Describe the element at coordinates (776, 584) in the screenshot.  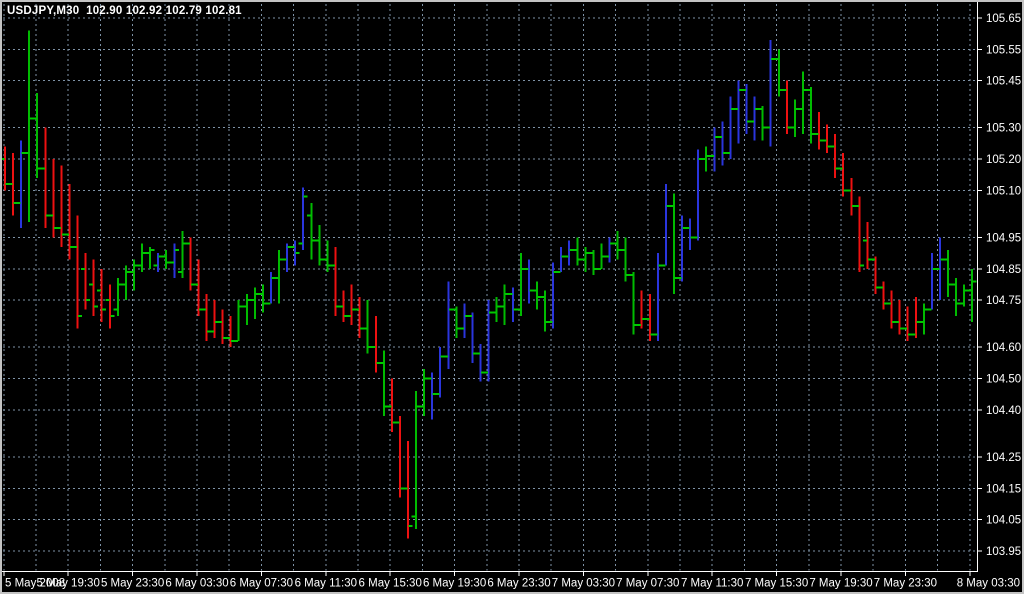
I see `time-axis-label: 7 May 15:30` at that location.